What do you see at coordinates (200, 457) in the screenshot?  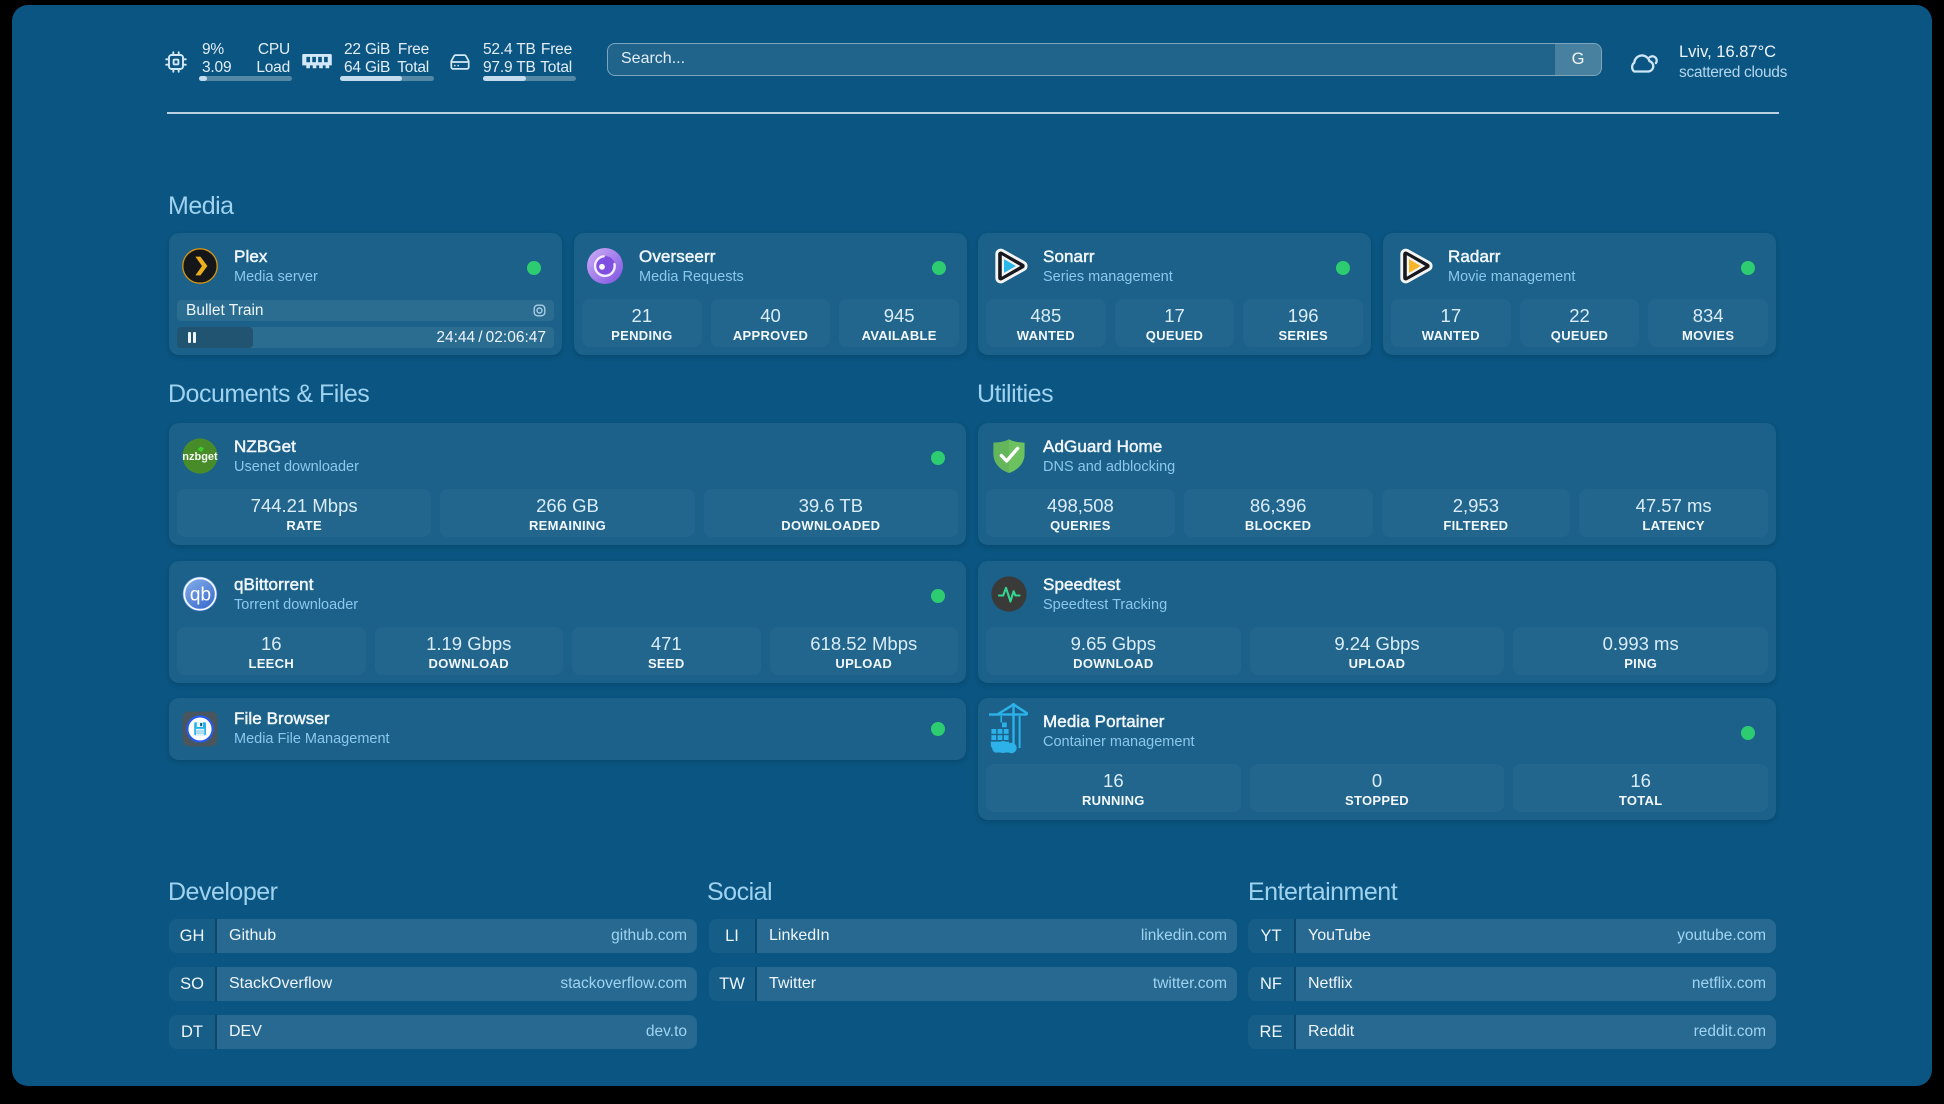 I see `svg-text: nzbget` at bounding box center [200, 457].